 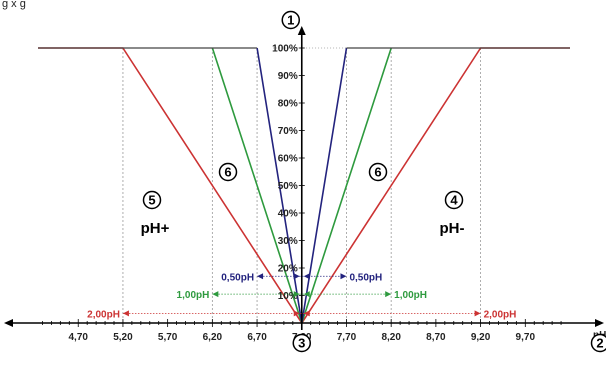 I want to click on region-label-ph-minus: pH-, so click(x=452, y=228).